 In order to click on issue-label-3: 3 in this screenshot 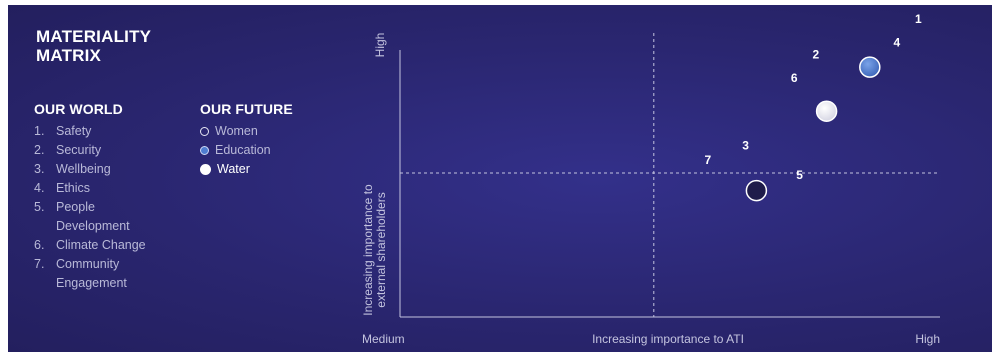, I will do `click(745, 145)`.